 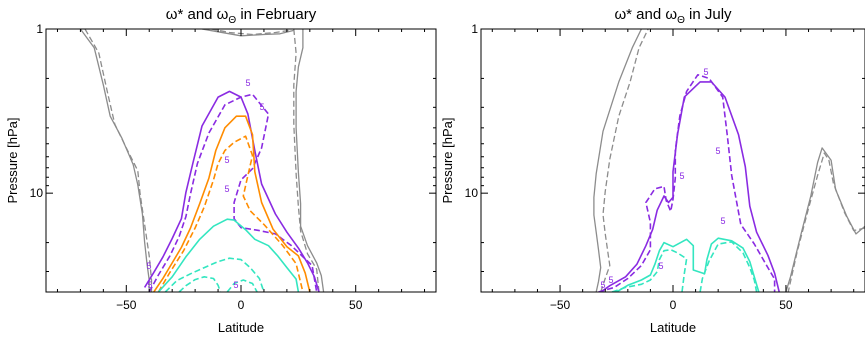 I want to click on chart-title: ω* and ωΘ in July, so click(x=673, y=16).